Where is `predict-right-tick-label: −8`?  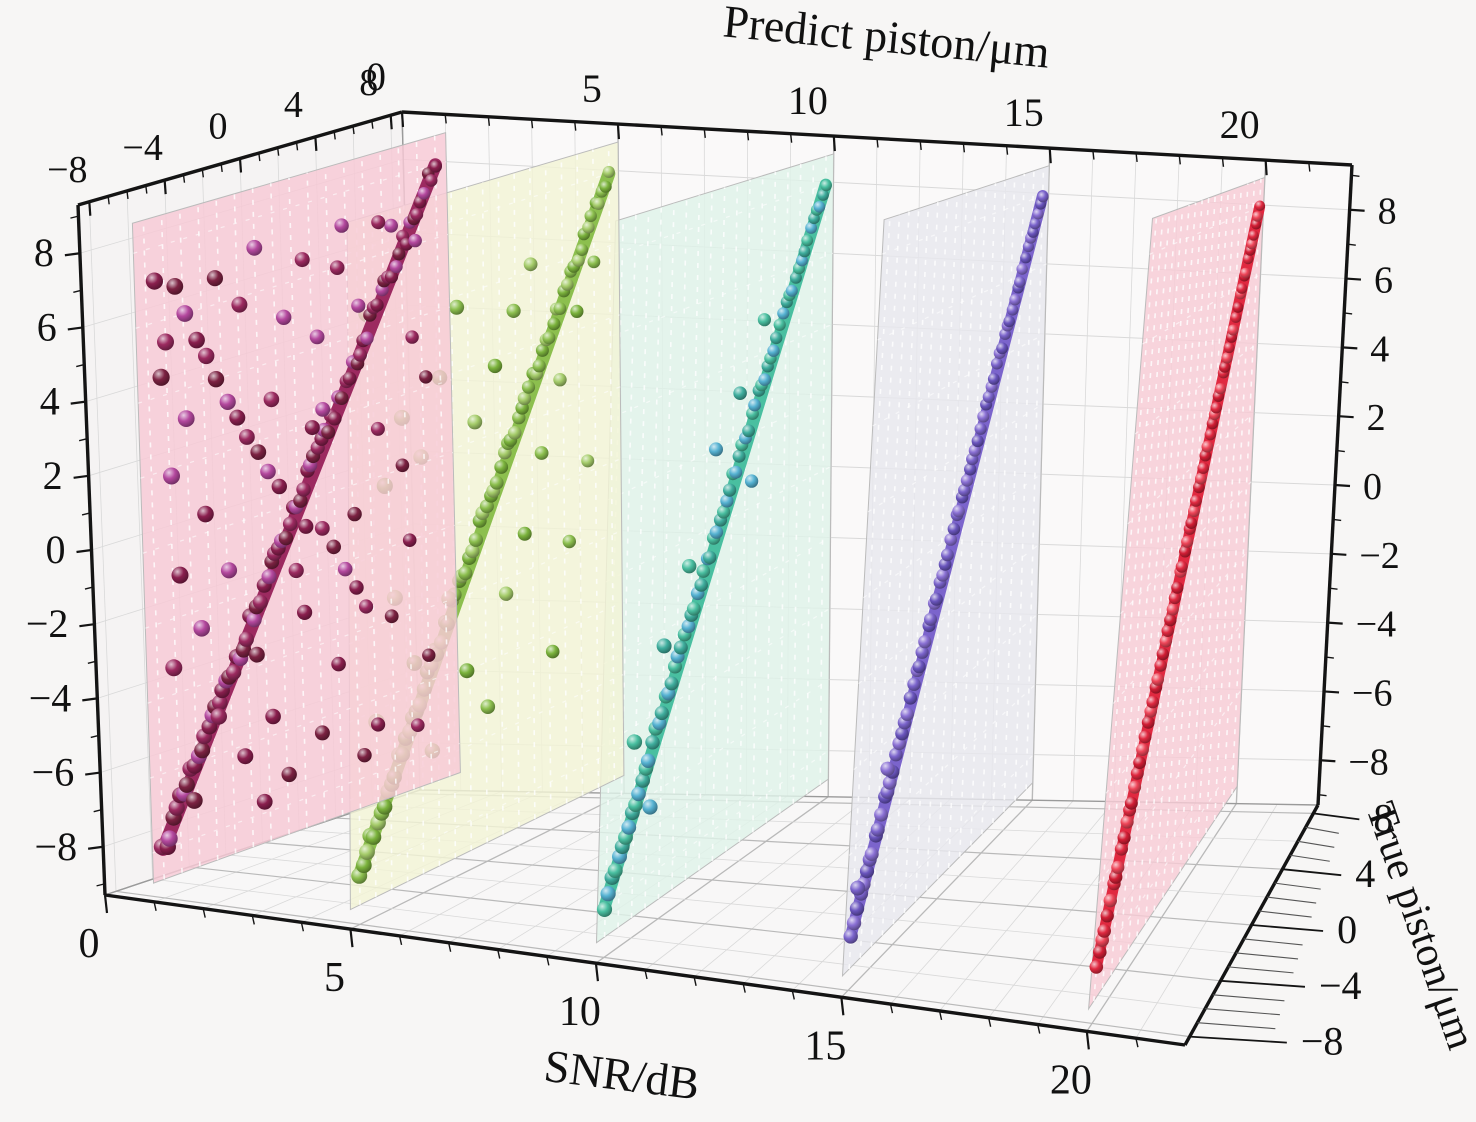 predict-right-tick-label: −8 is located at coordinates (1368, 762).